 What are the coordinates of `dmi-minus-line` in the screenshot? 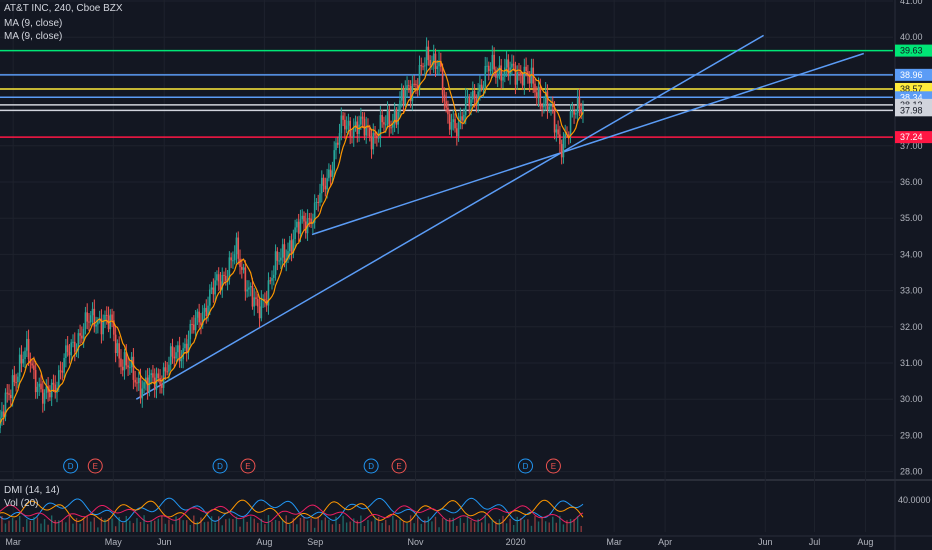 It's located at (292, 512).